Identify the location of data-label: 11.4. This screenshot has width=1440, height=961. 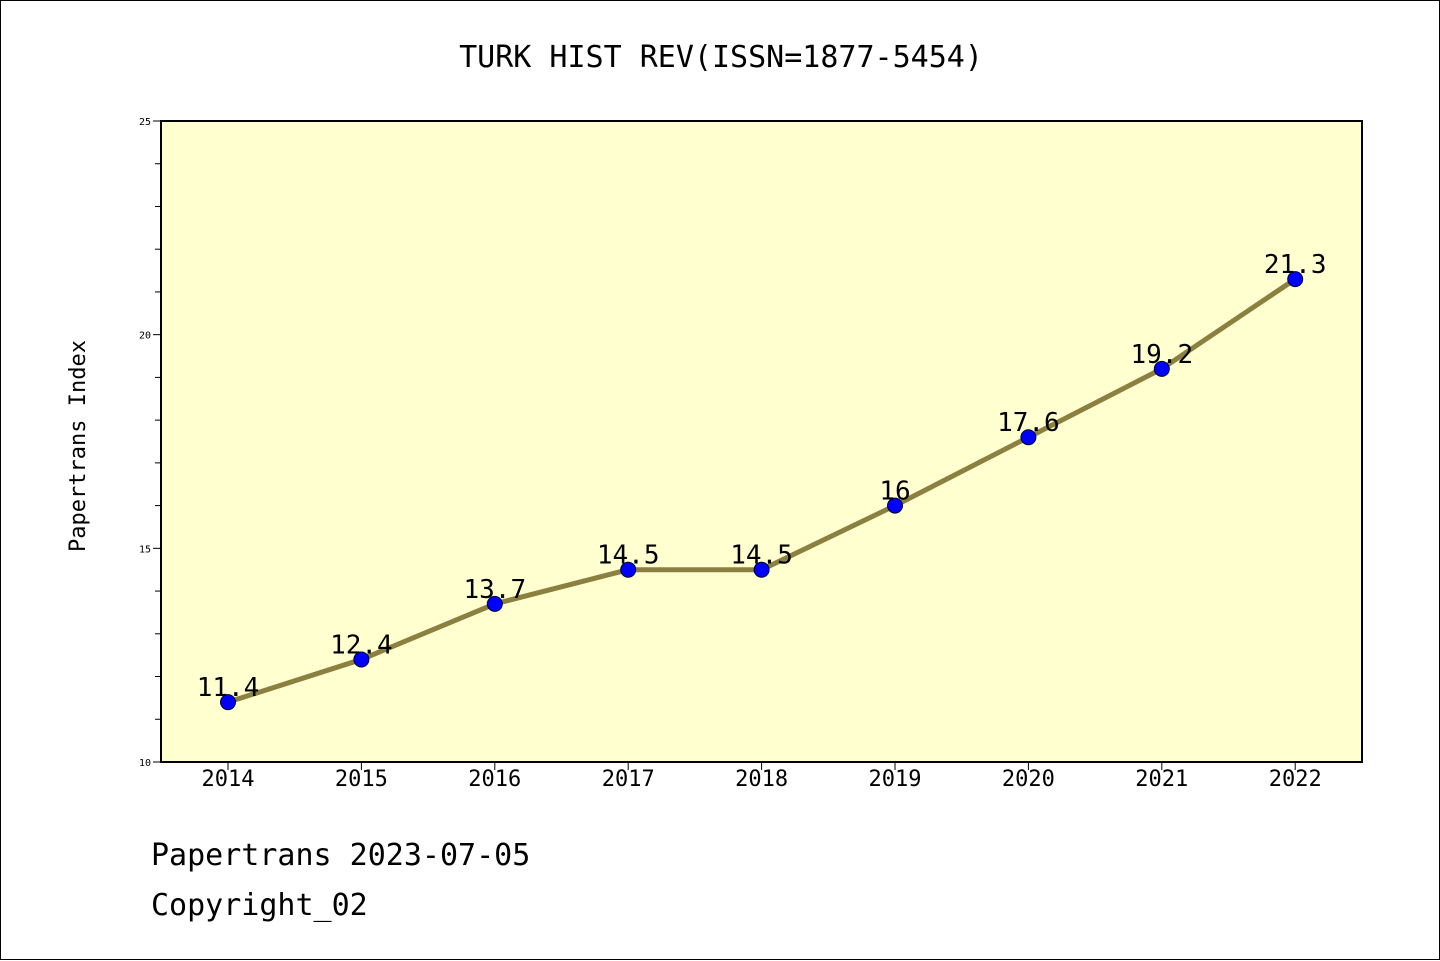
(228, 688).